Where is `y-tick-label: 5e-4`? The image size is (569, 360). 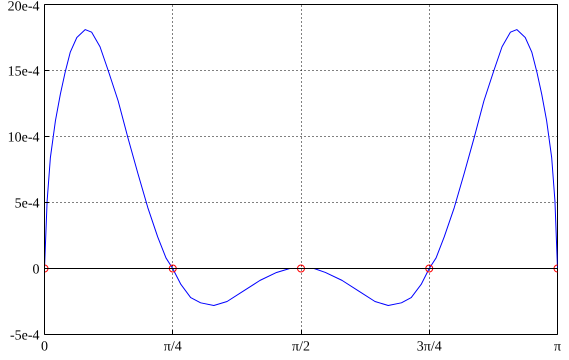 y-tick-label: 5e-4 is located at coordinates (27, 204).